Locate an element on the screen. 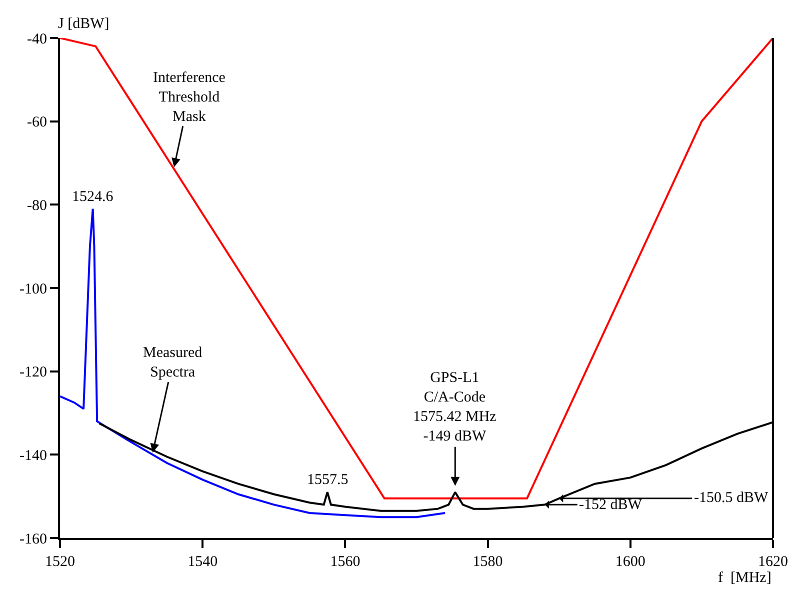 The height and width of the screenshot is (593, 803). annotation: -150.5 dBW is located at coordinates (731, 498).